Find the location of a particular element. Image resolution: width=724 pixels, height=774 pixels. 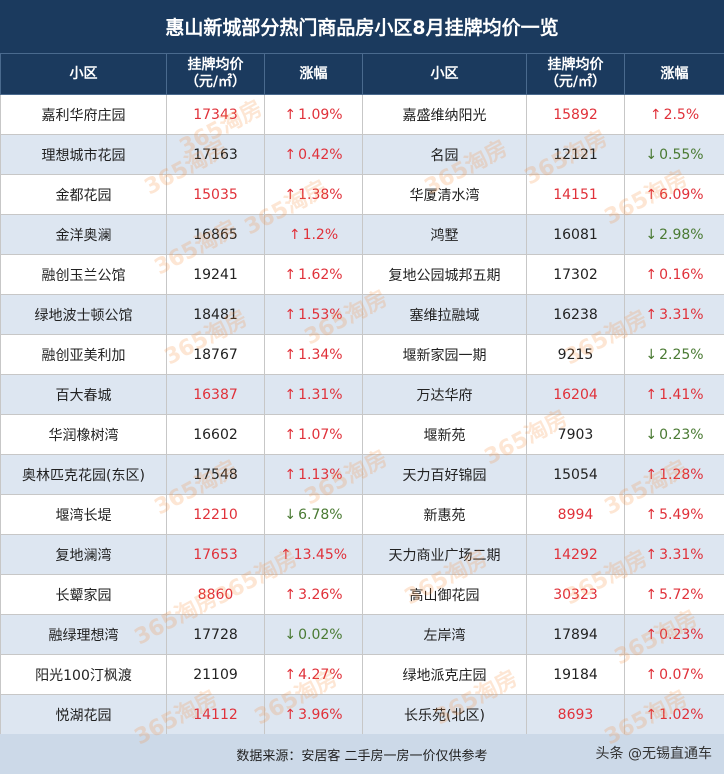

listing-price-left: 17728 is located at coordinates (215, 634).